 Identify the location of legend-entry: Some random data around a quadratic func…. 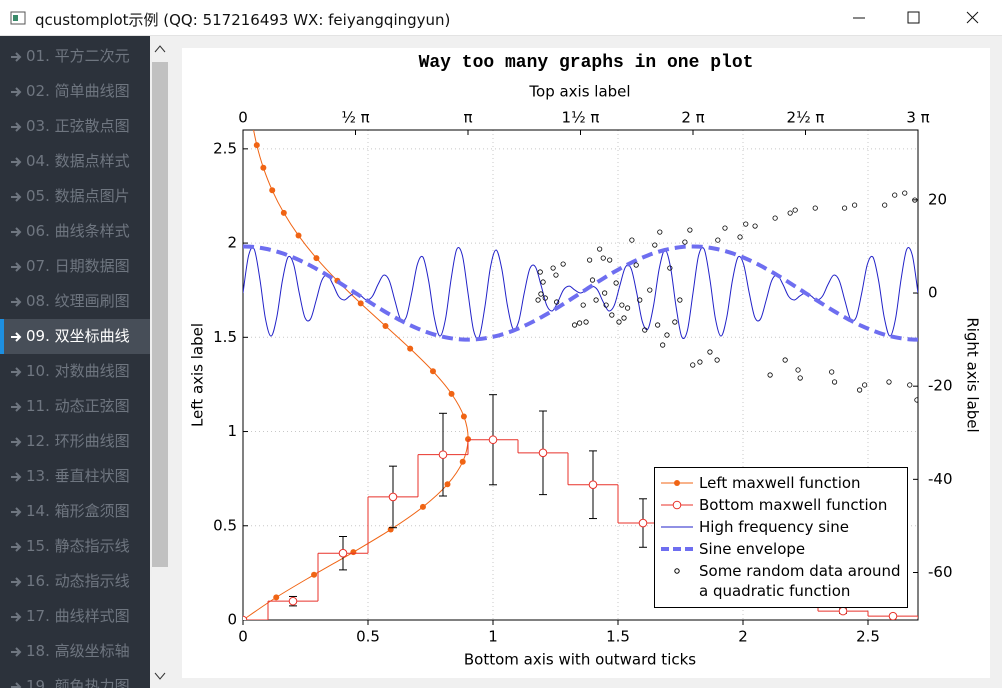
(780, 581).